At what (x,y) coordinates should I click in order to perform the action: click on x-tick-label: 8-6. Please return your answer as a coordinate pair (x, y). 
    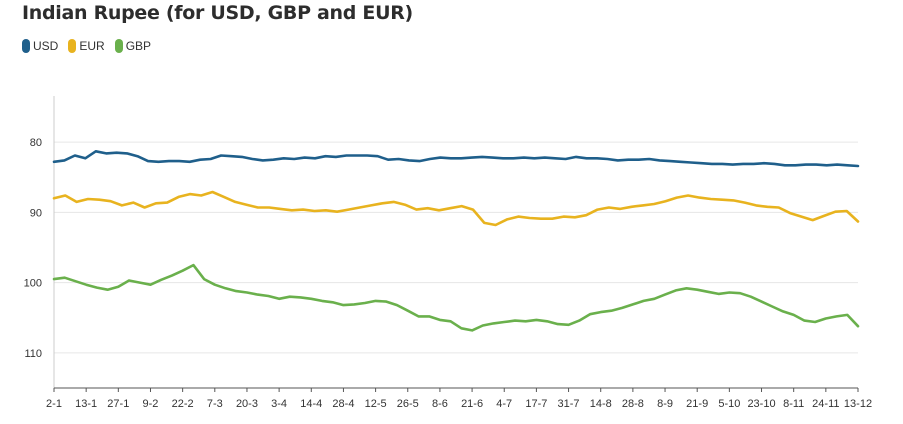
    Looking at the image, I should click on (440, 404).